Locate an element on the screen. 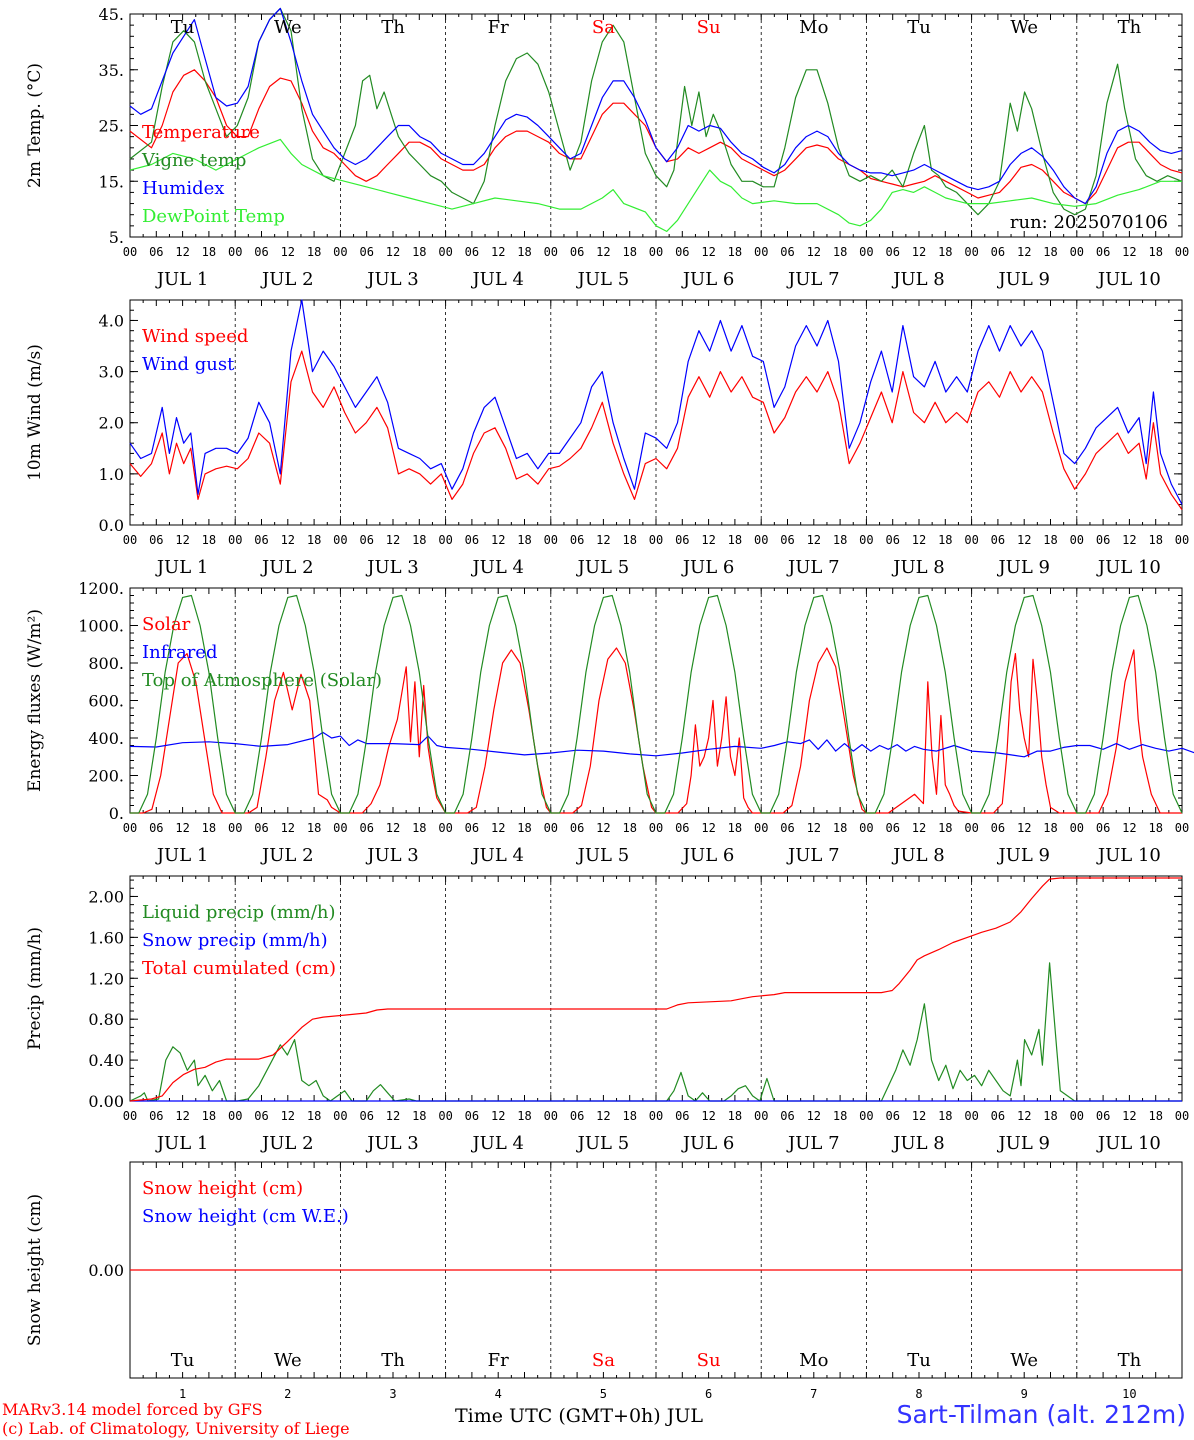  day-number-label: 10 is located at coordinates (1129, 1394).